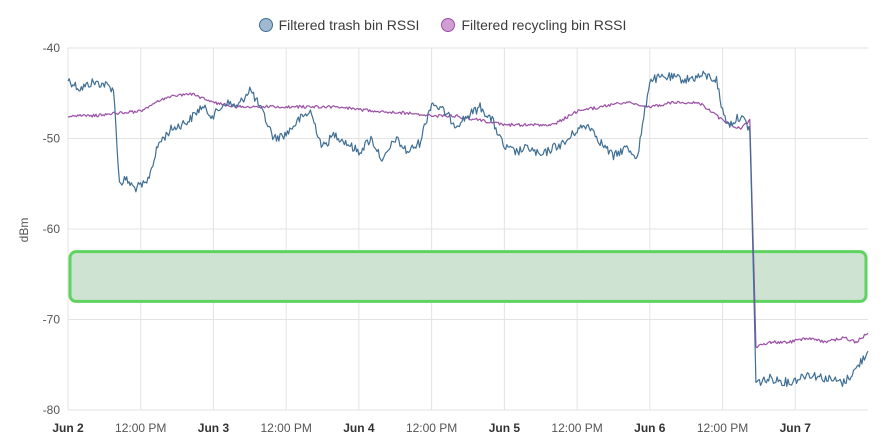 Image resolution: width=885 pixels, height=444 pixels. I want to click on legend-item-recycling: Filtered recycling bin RSSI, so click(533, 25).